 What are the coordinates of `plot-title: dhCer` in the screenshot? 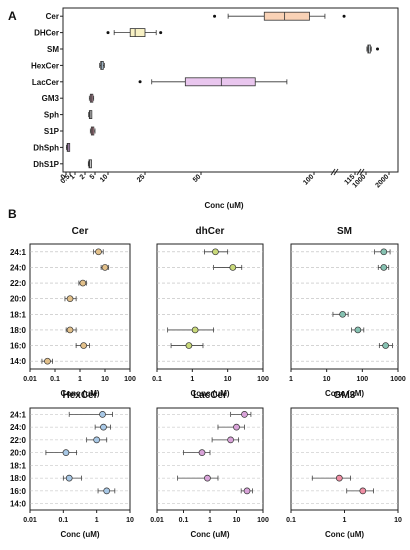 It's located at (210, 231).